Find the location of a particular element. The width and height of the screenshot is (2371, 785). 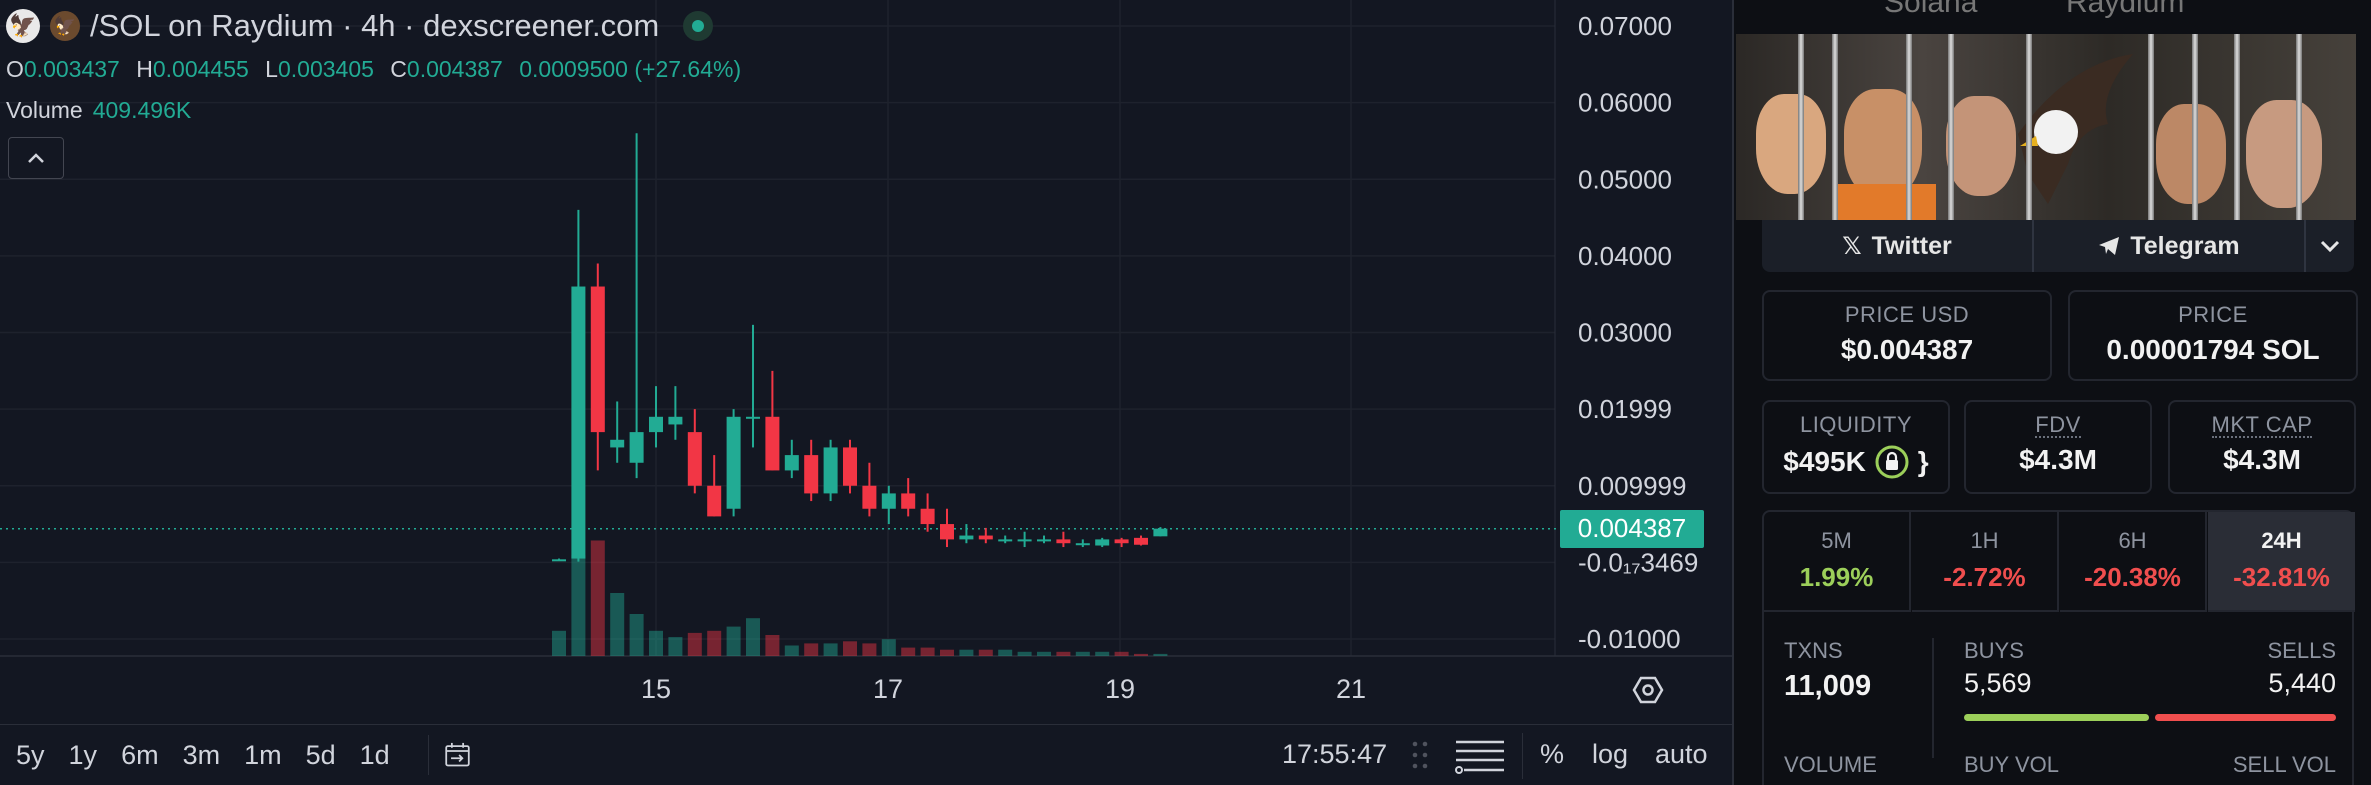

chart-title: /SOL on Raydium · 4h · dexscreener.com is located at coordinates (375, 25).